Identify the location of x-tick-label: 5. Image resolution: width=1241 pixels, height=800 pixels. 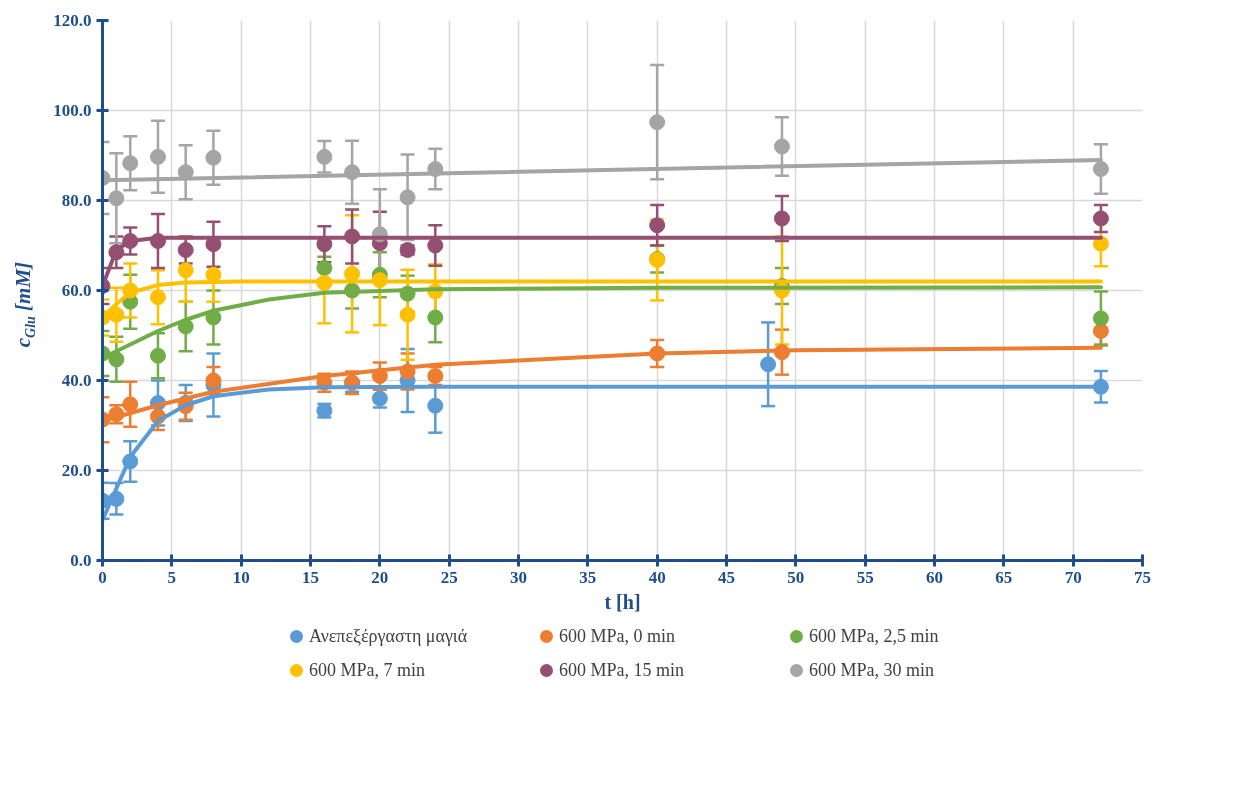
(172, 577).